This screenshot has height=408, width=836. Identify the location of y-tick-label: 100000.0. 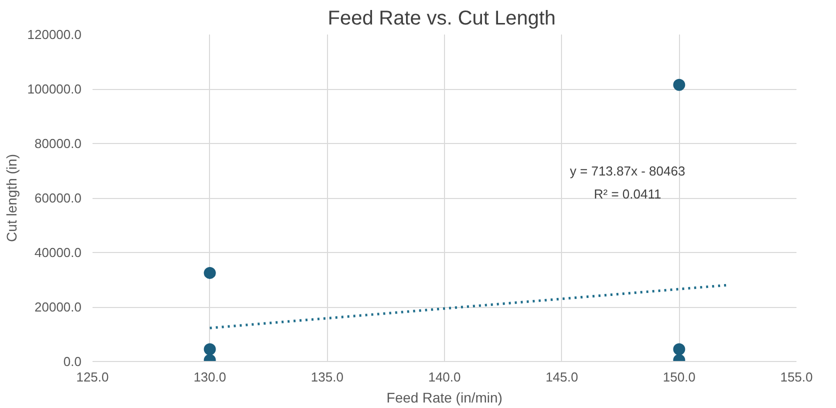
(54, 89).